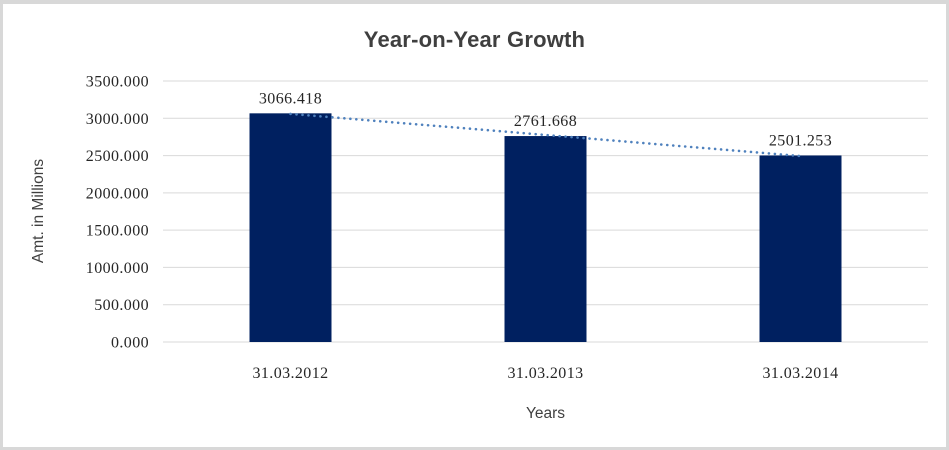  Describe the element at coordinates (545, 135) in the screenshot. I see `trendline` at that location.